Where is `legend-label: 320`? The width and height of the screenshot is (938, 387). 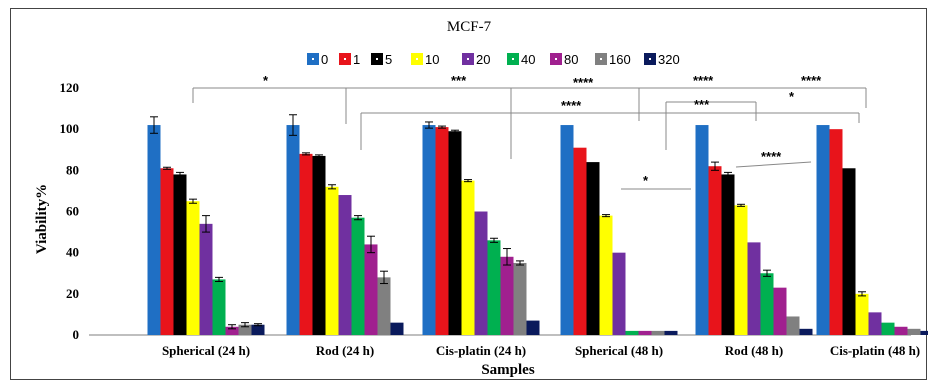 legend-label: 320 is located at coordinates (669, 59).